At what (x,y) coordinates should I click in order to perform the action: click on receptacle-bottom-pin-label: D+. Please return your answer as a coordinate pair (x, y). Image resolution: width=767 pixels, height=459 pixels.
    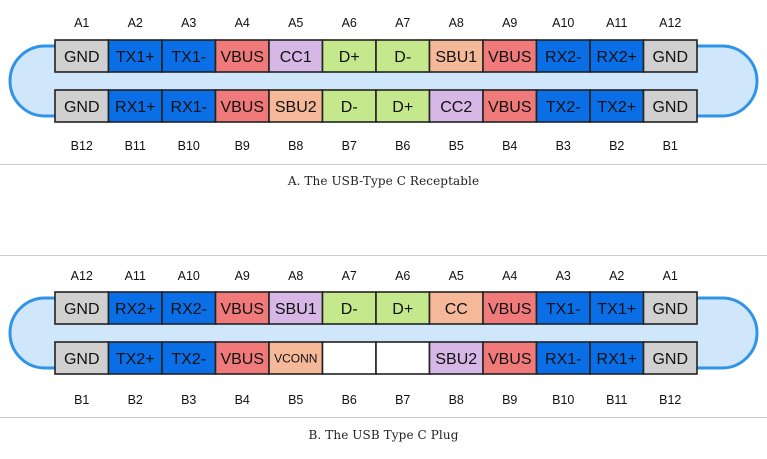
    Looking at the image, I should click on (402, 107).